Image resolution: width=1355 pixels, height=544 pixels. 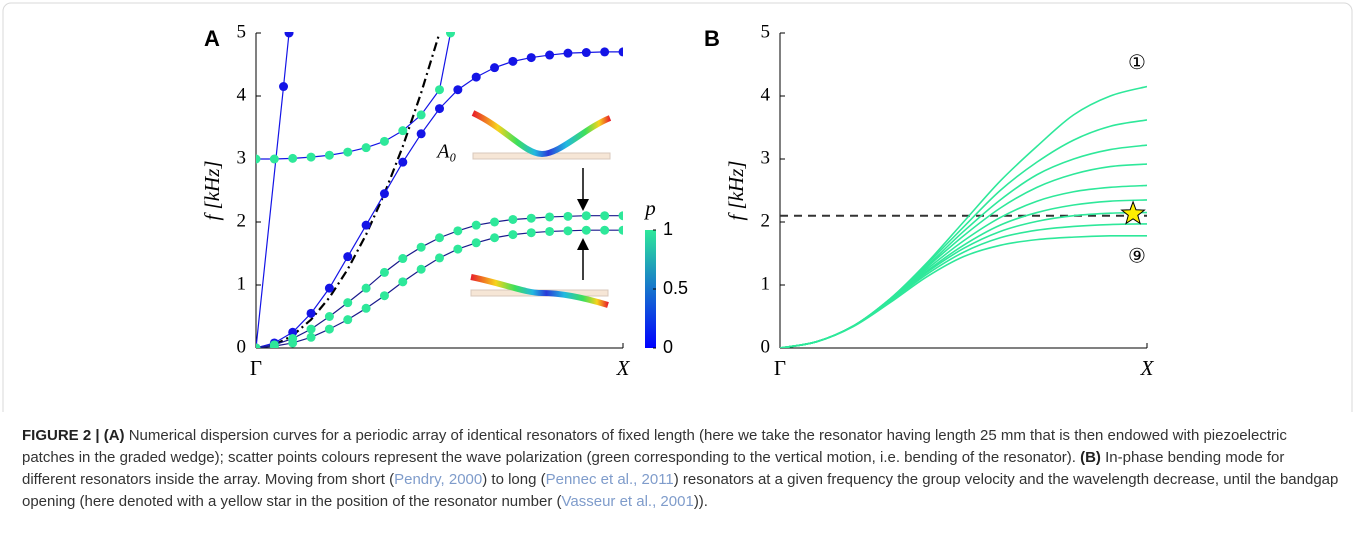 What do you see at coordinates (445, 151) in the screenshot?
I see `annotation: A₀` at bounding box center [445, 151].